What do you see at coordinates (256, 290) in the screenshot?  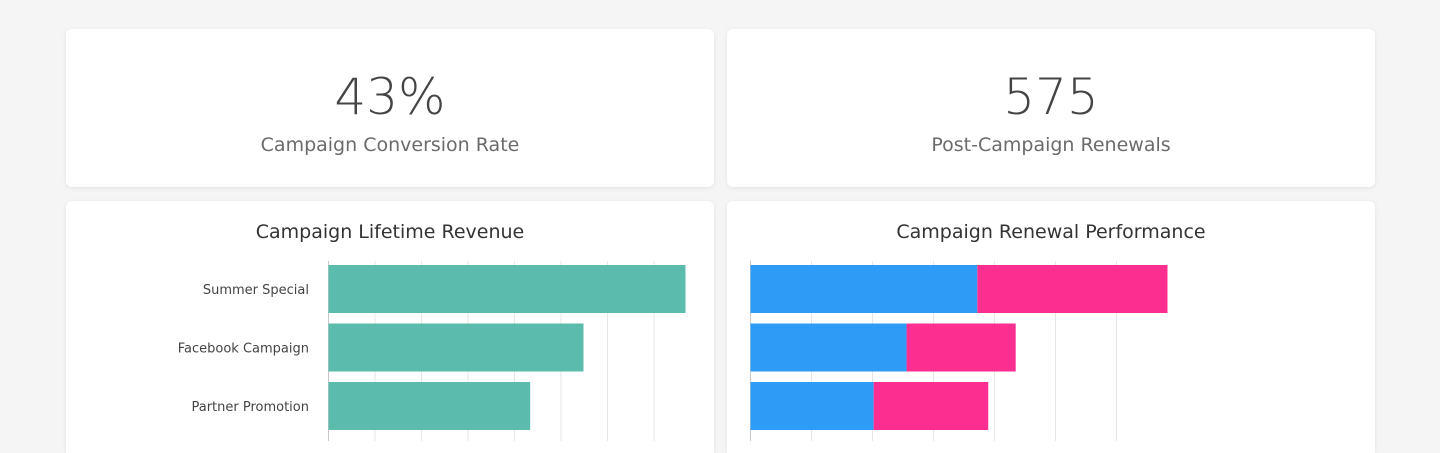 I see `category-label: Summer Special` at bounding box center [256, 290].